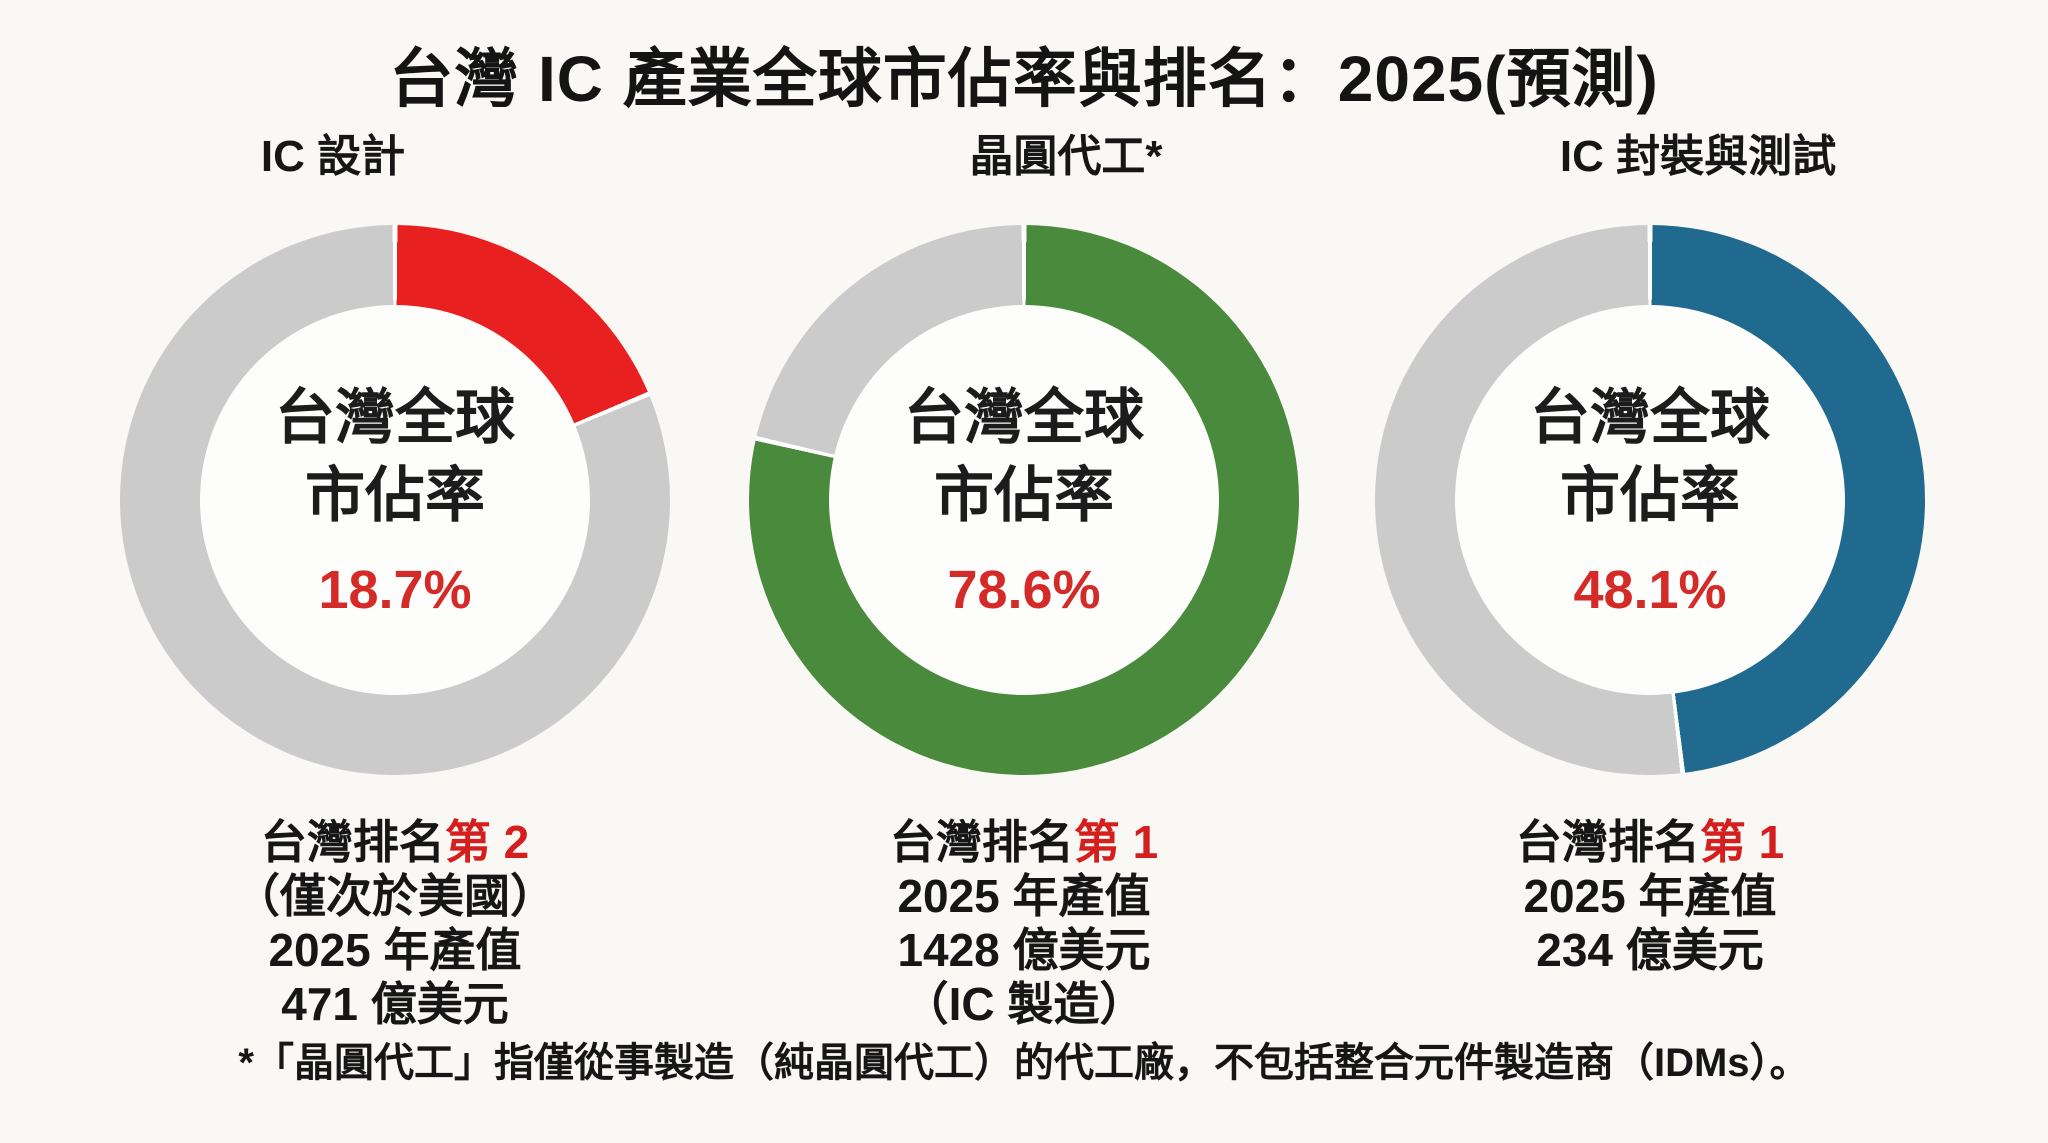 The image size is (2048, 1143). Describe the element at coordinates (395, 896) in the screenshot. I see `caption-line: （僅次於美國）` at that location.